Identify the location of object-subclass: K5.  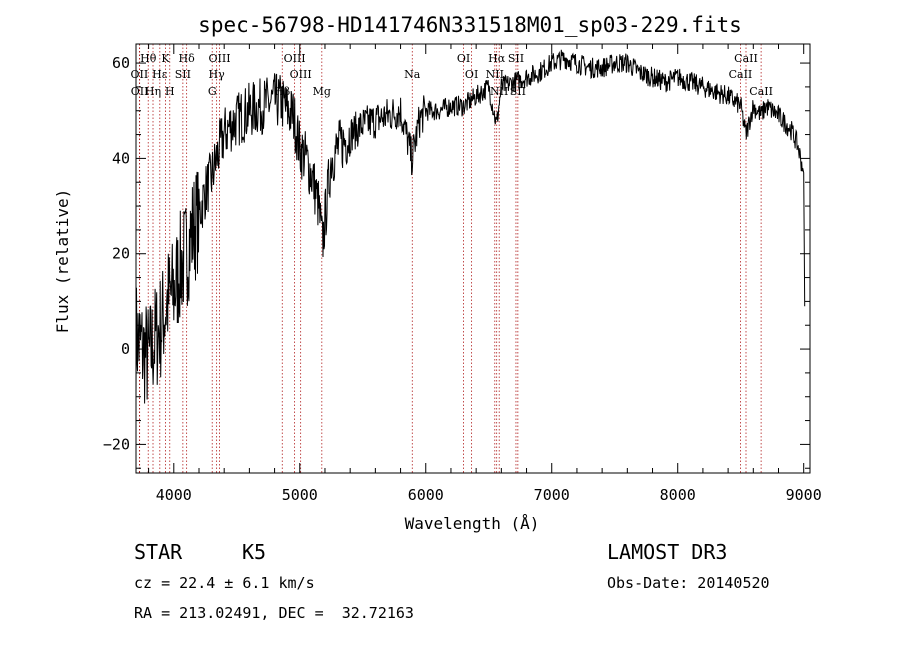
(254, 552).